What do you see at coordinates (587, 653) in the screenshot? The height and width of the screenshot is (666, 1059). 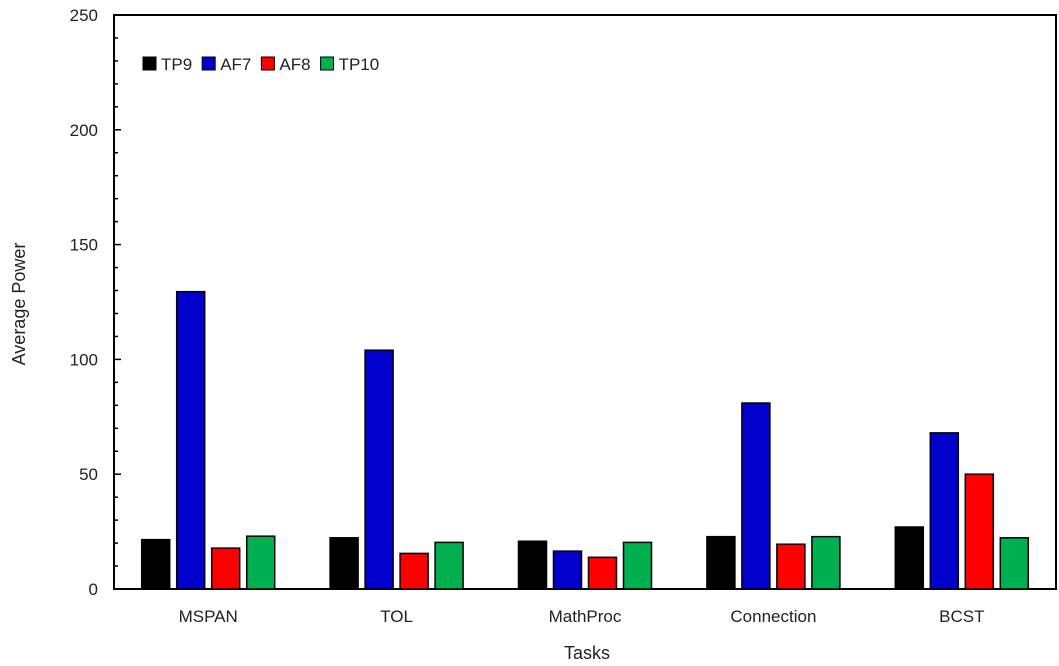 I see `x-axis-title: Tasks` at bounding box center [587, 653].